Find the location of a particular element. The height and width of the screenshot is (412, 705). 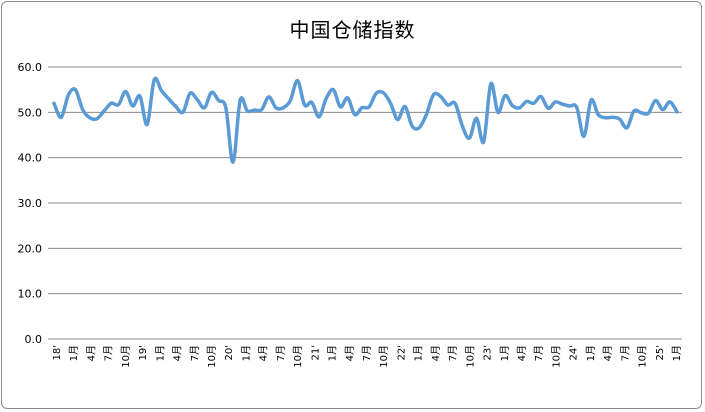

x-tick-label: 24' is located at coordinates (574, 352).